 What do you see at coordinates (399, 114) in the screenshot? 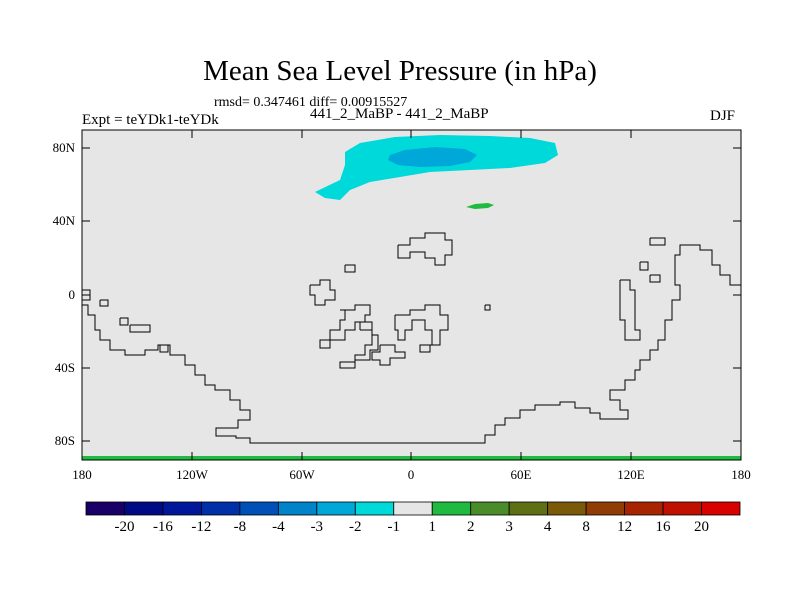
I see `case-label: 441_2_MaBP - 441_2_MaBP` at bounding box center [399, 114].